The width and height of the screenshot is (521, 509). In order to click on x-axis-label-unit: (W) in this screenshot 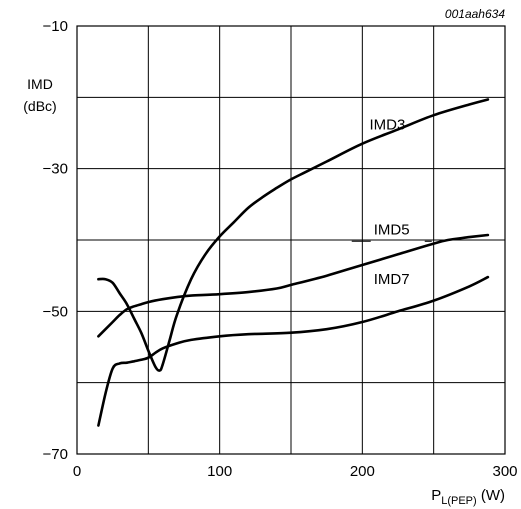, I will do `click(491, 495)`.